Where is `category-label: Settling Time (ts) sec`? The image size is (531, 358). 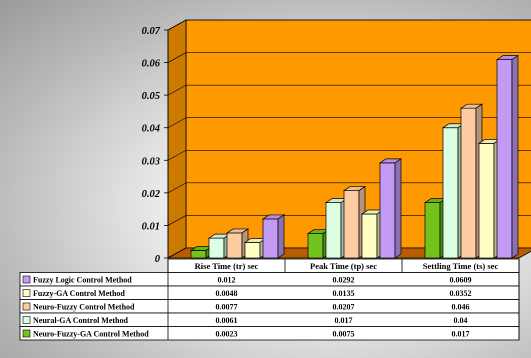
category-label: Settling Time (ts) sec is located at coordinates (461, 266).